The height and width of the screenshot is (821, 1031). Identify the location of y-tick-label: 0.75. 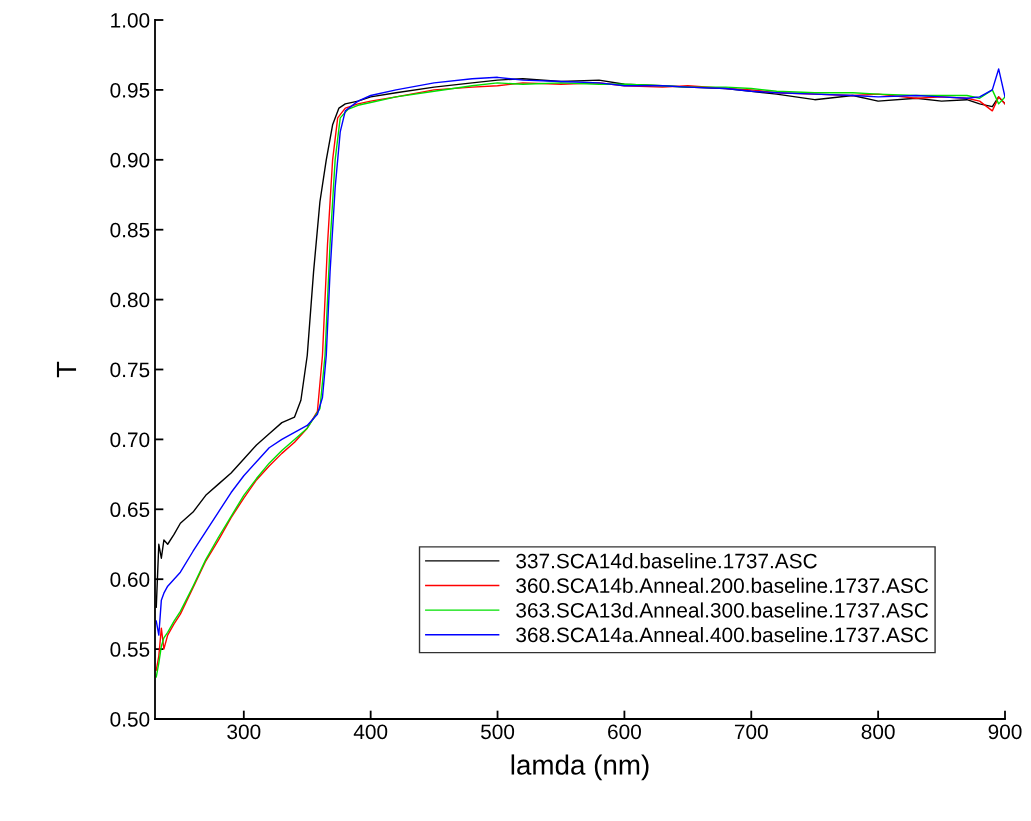
(130, 370).